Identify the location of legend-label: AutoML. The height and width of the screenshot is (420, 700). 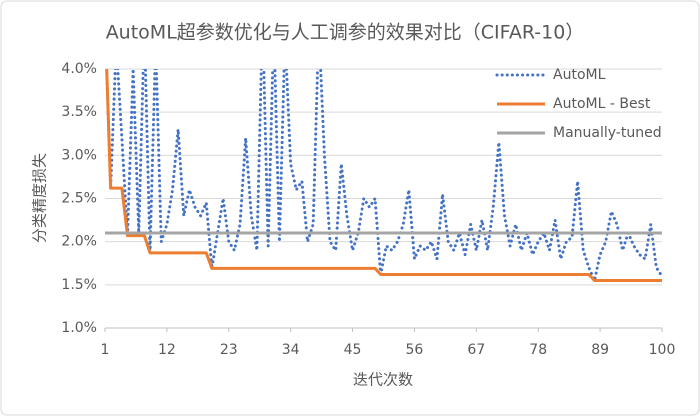
(579, 75).